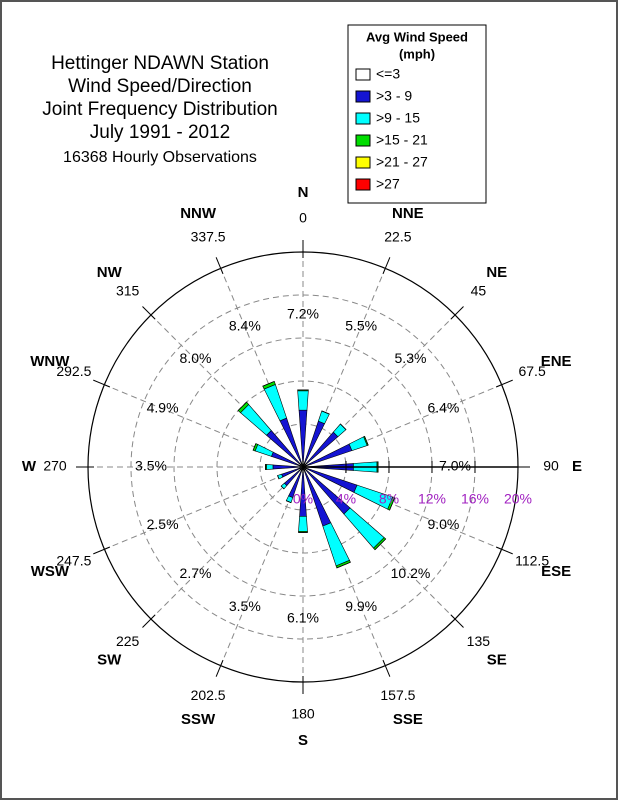 The height and width of the screenshot is (800, 618). I want to click on legend-label: >21 - 27, so click(402, 162).